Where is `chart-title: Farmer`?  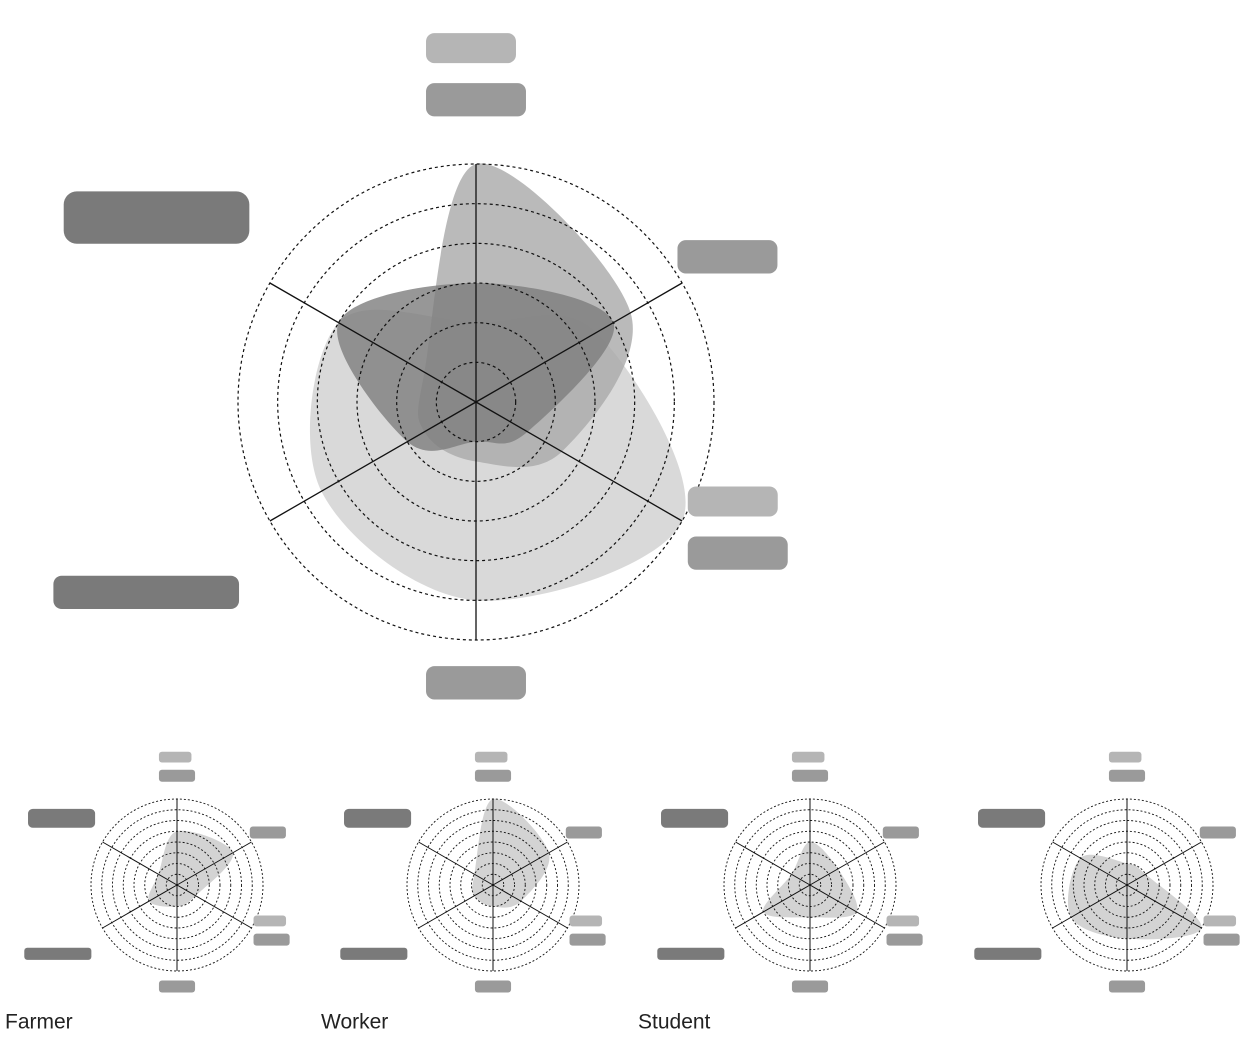 chart-title: Farmer is located at coordinates (39, 1022).